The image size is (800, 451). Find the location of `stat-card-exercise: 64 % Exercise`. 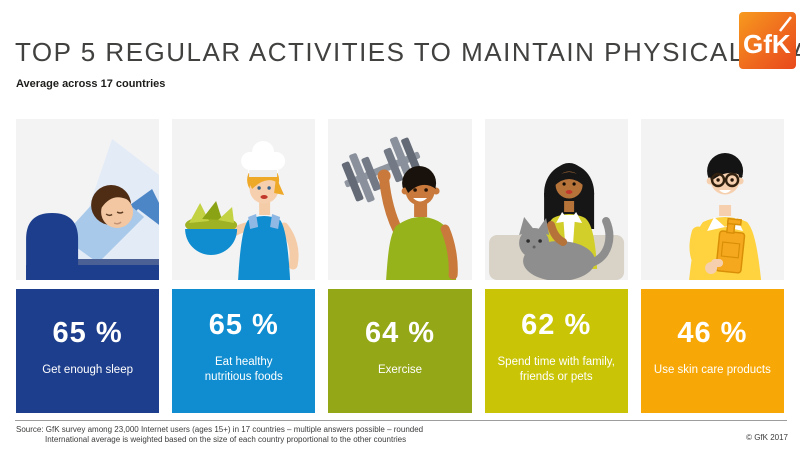

stat-card-exercise: 64 % Exercise is located at coordinates (400, 351).